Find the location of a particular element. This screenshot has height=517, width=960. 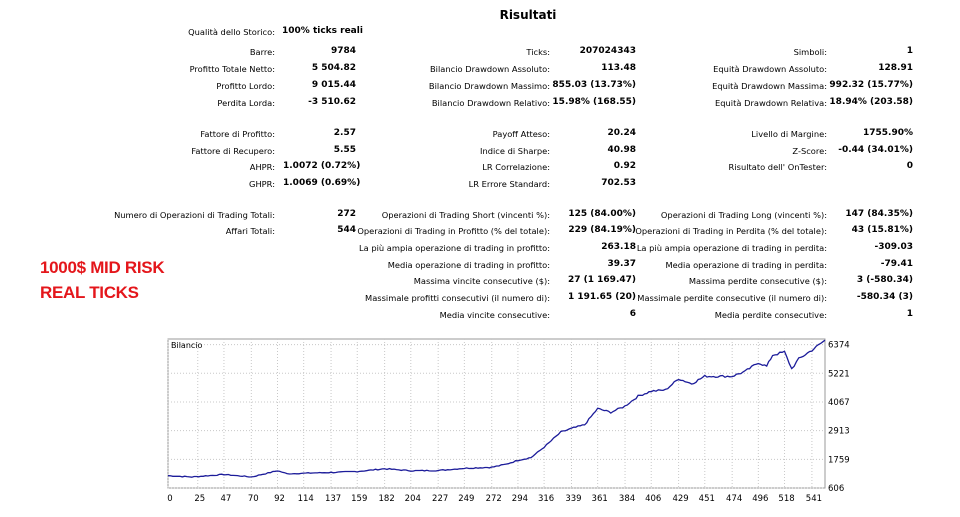

col3-label-11: Massima perdite consecutive ($): is located at coordinates (757, 281).